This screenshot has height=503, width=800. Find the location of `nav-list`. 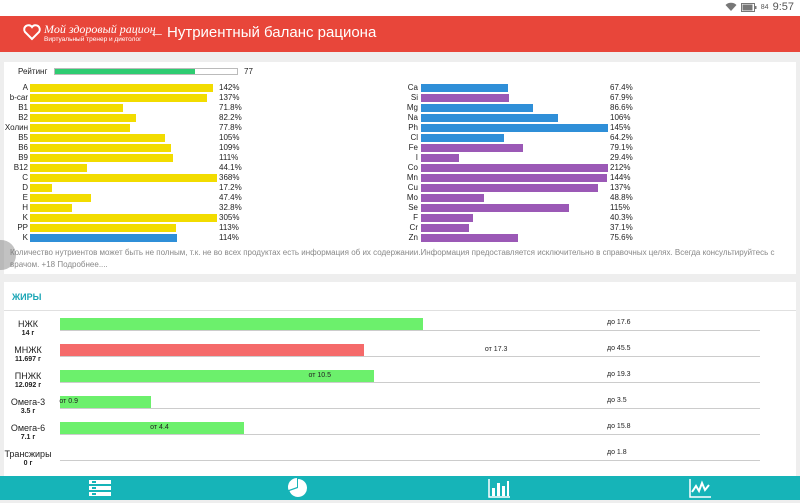

nav-list is located at coordinates (100, 488).